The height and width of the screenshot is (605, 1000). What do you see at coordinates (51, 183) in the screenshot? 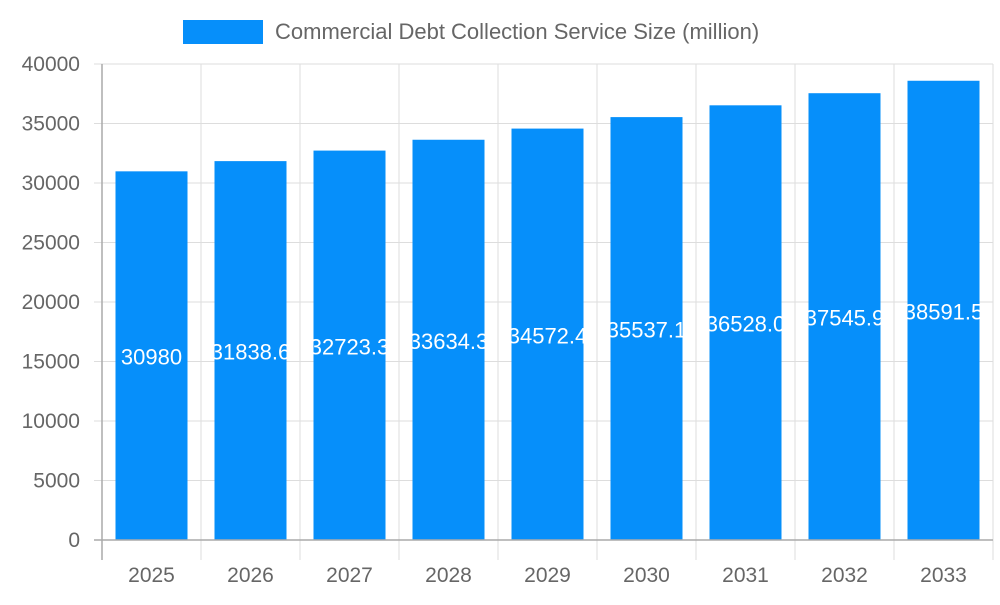
I see `y-tick-label: 30000` at bounding box center [51, 183].